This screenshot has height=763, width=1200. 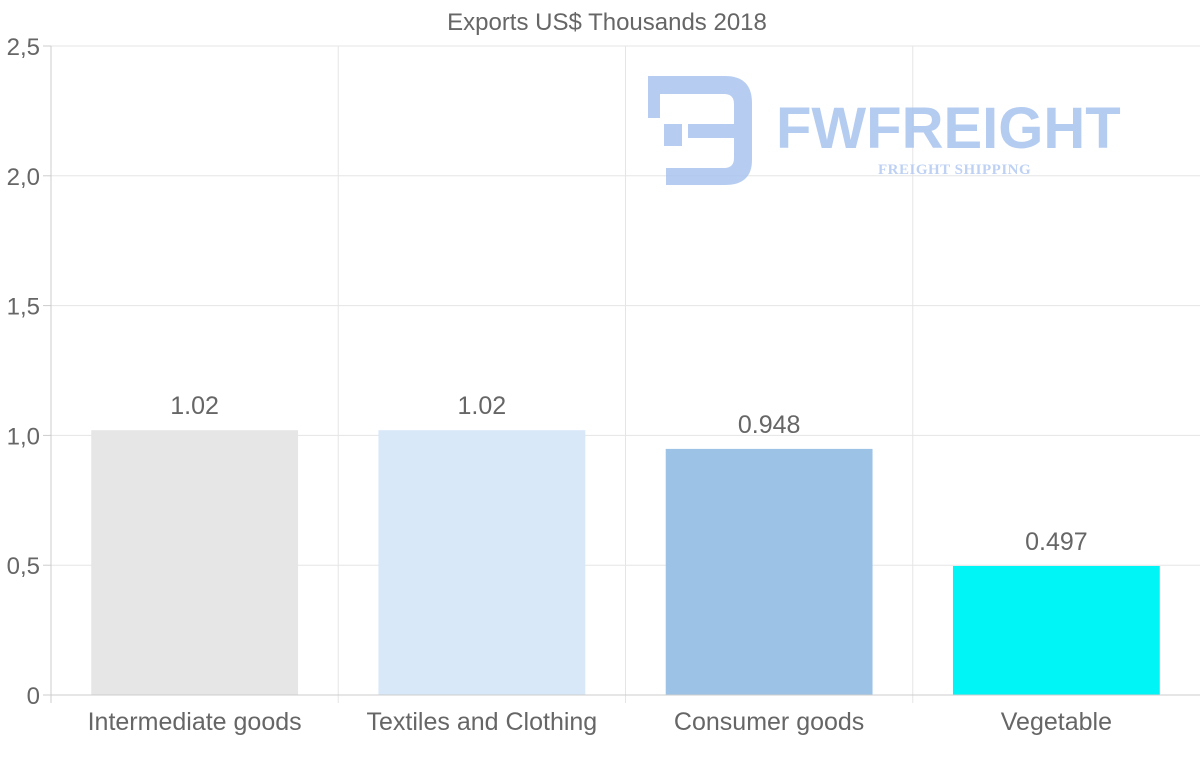 I want to click on category-label: Textiles and Clothing, so click(x=482, y=722).